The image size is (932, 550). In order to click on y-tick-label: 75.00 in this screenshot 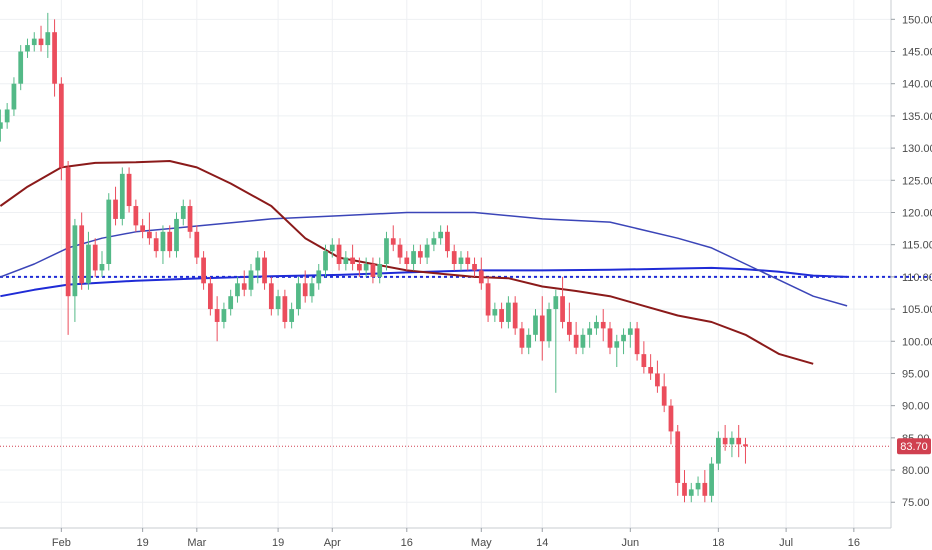, I will do `click(916, 503)`.